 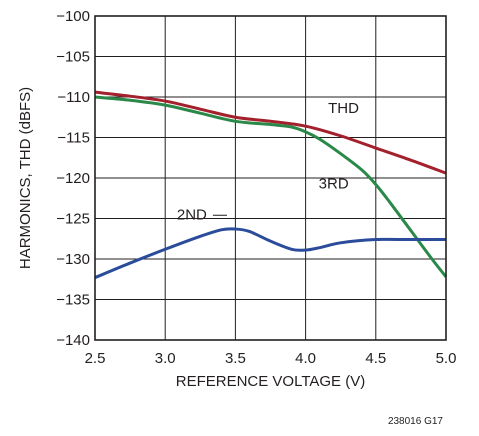 I want to click on y-axis-title: HARMONICS, THD (dBFS), so click(x=25, y=178).